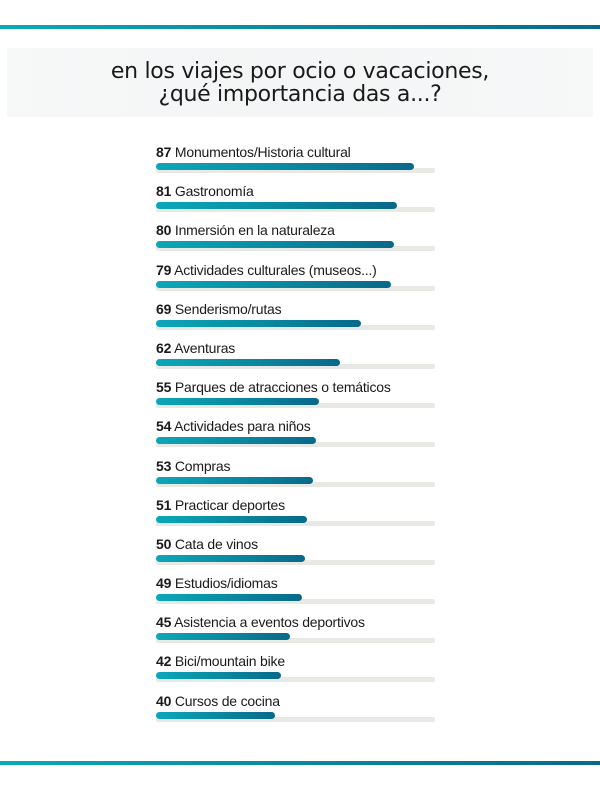  What do you see at coordinates (164, 465) in the screenshot?
I see `bar-value: 53` at bounding box center [164, 465].